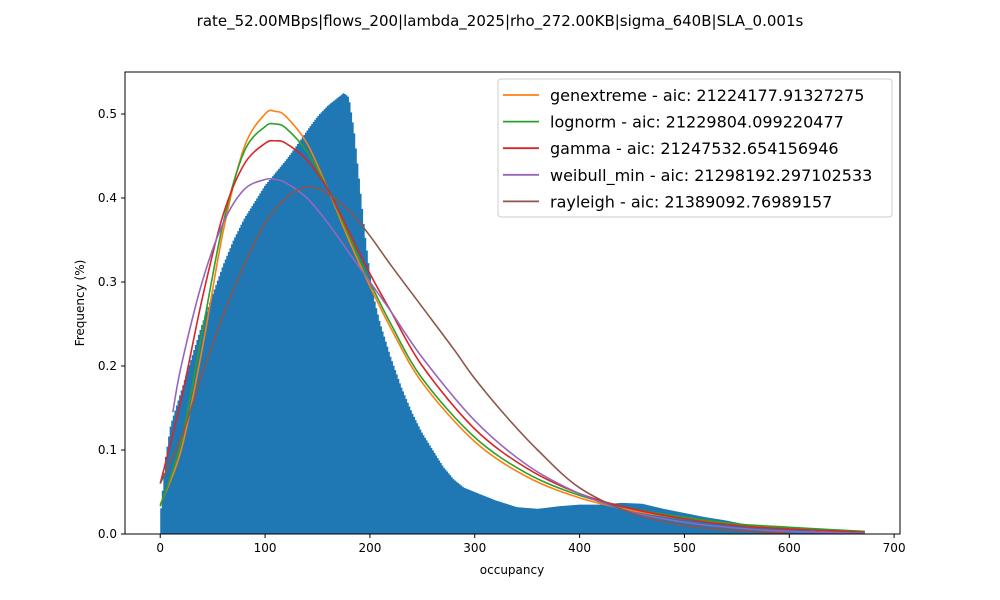 The height and width of the screenshot is (600, 1000). What do you see at coordinates (107, 114) in the screenshot?
I see `y-tick-label: 0.5` at bounding box center [107, 114].